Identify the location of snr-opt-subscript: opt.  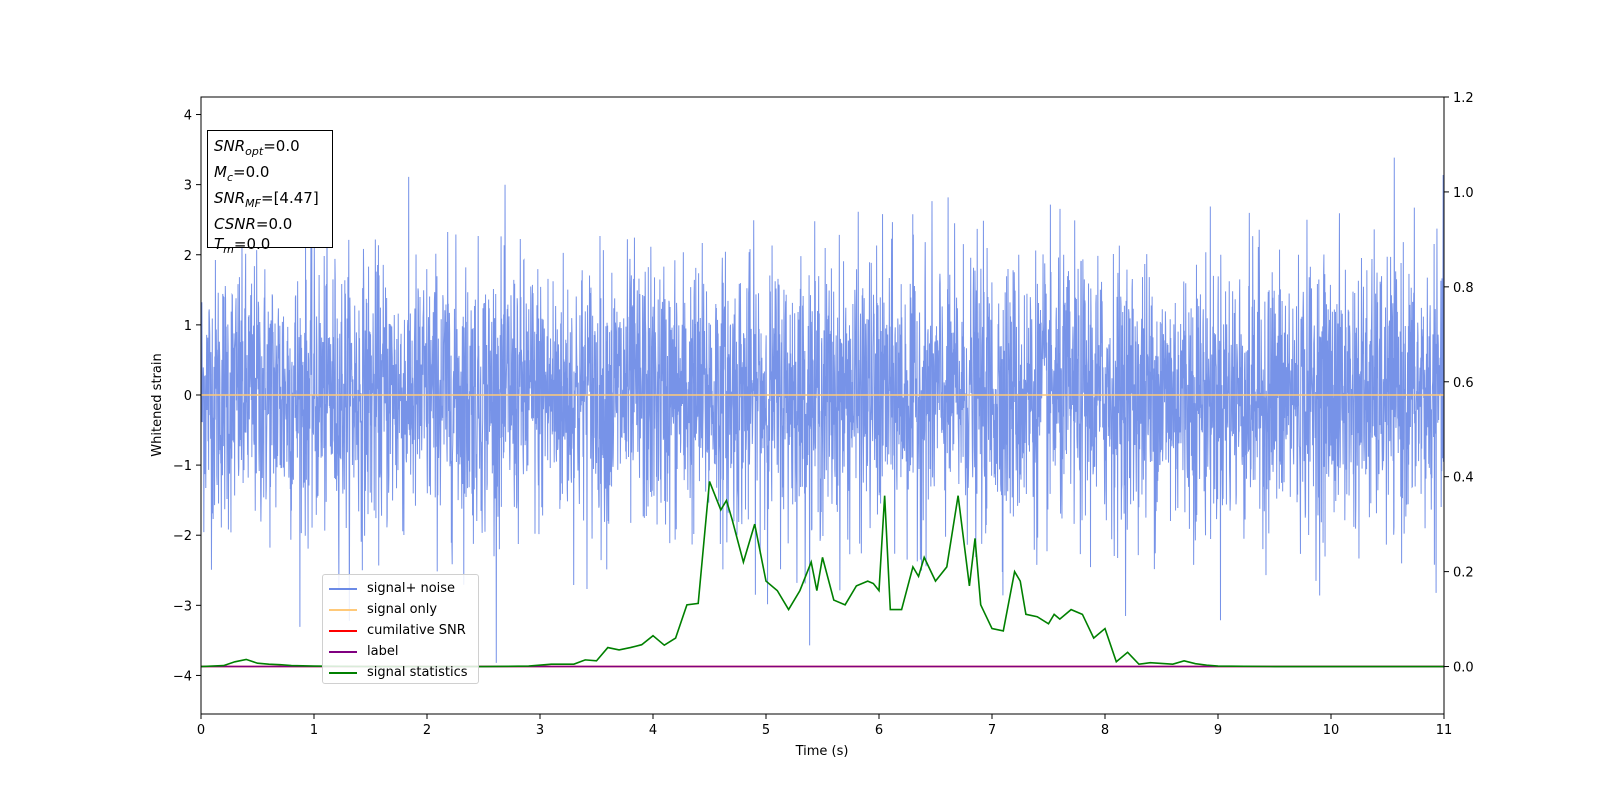
(254, 151).